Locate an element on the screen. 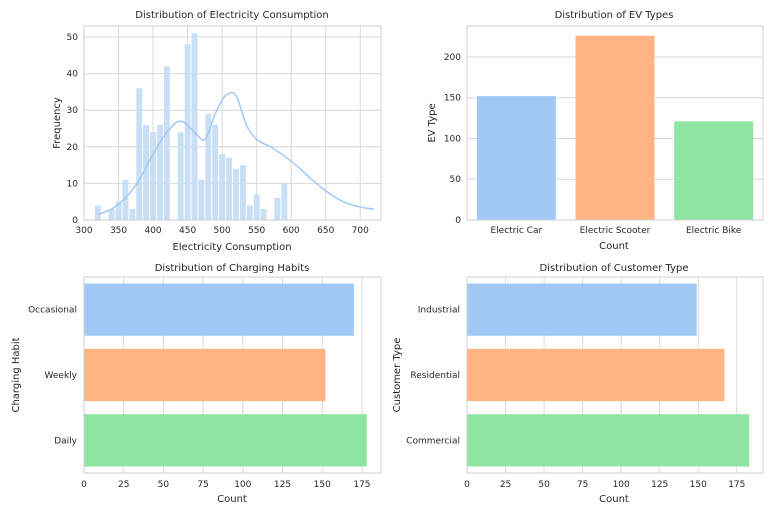  y-tick-label: Weekly is located at coordinates (61, 376).